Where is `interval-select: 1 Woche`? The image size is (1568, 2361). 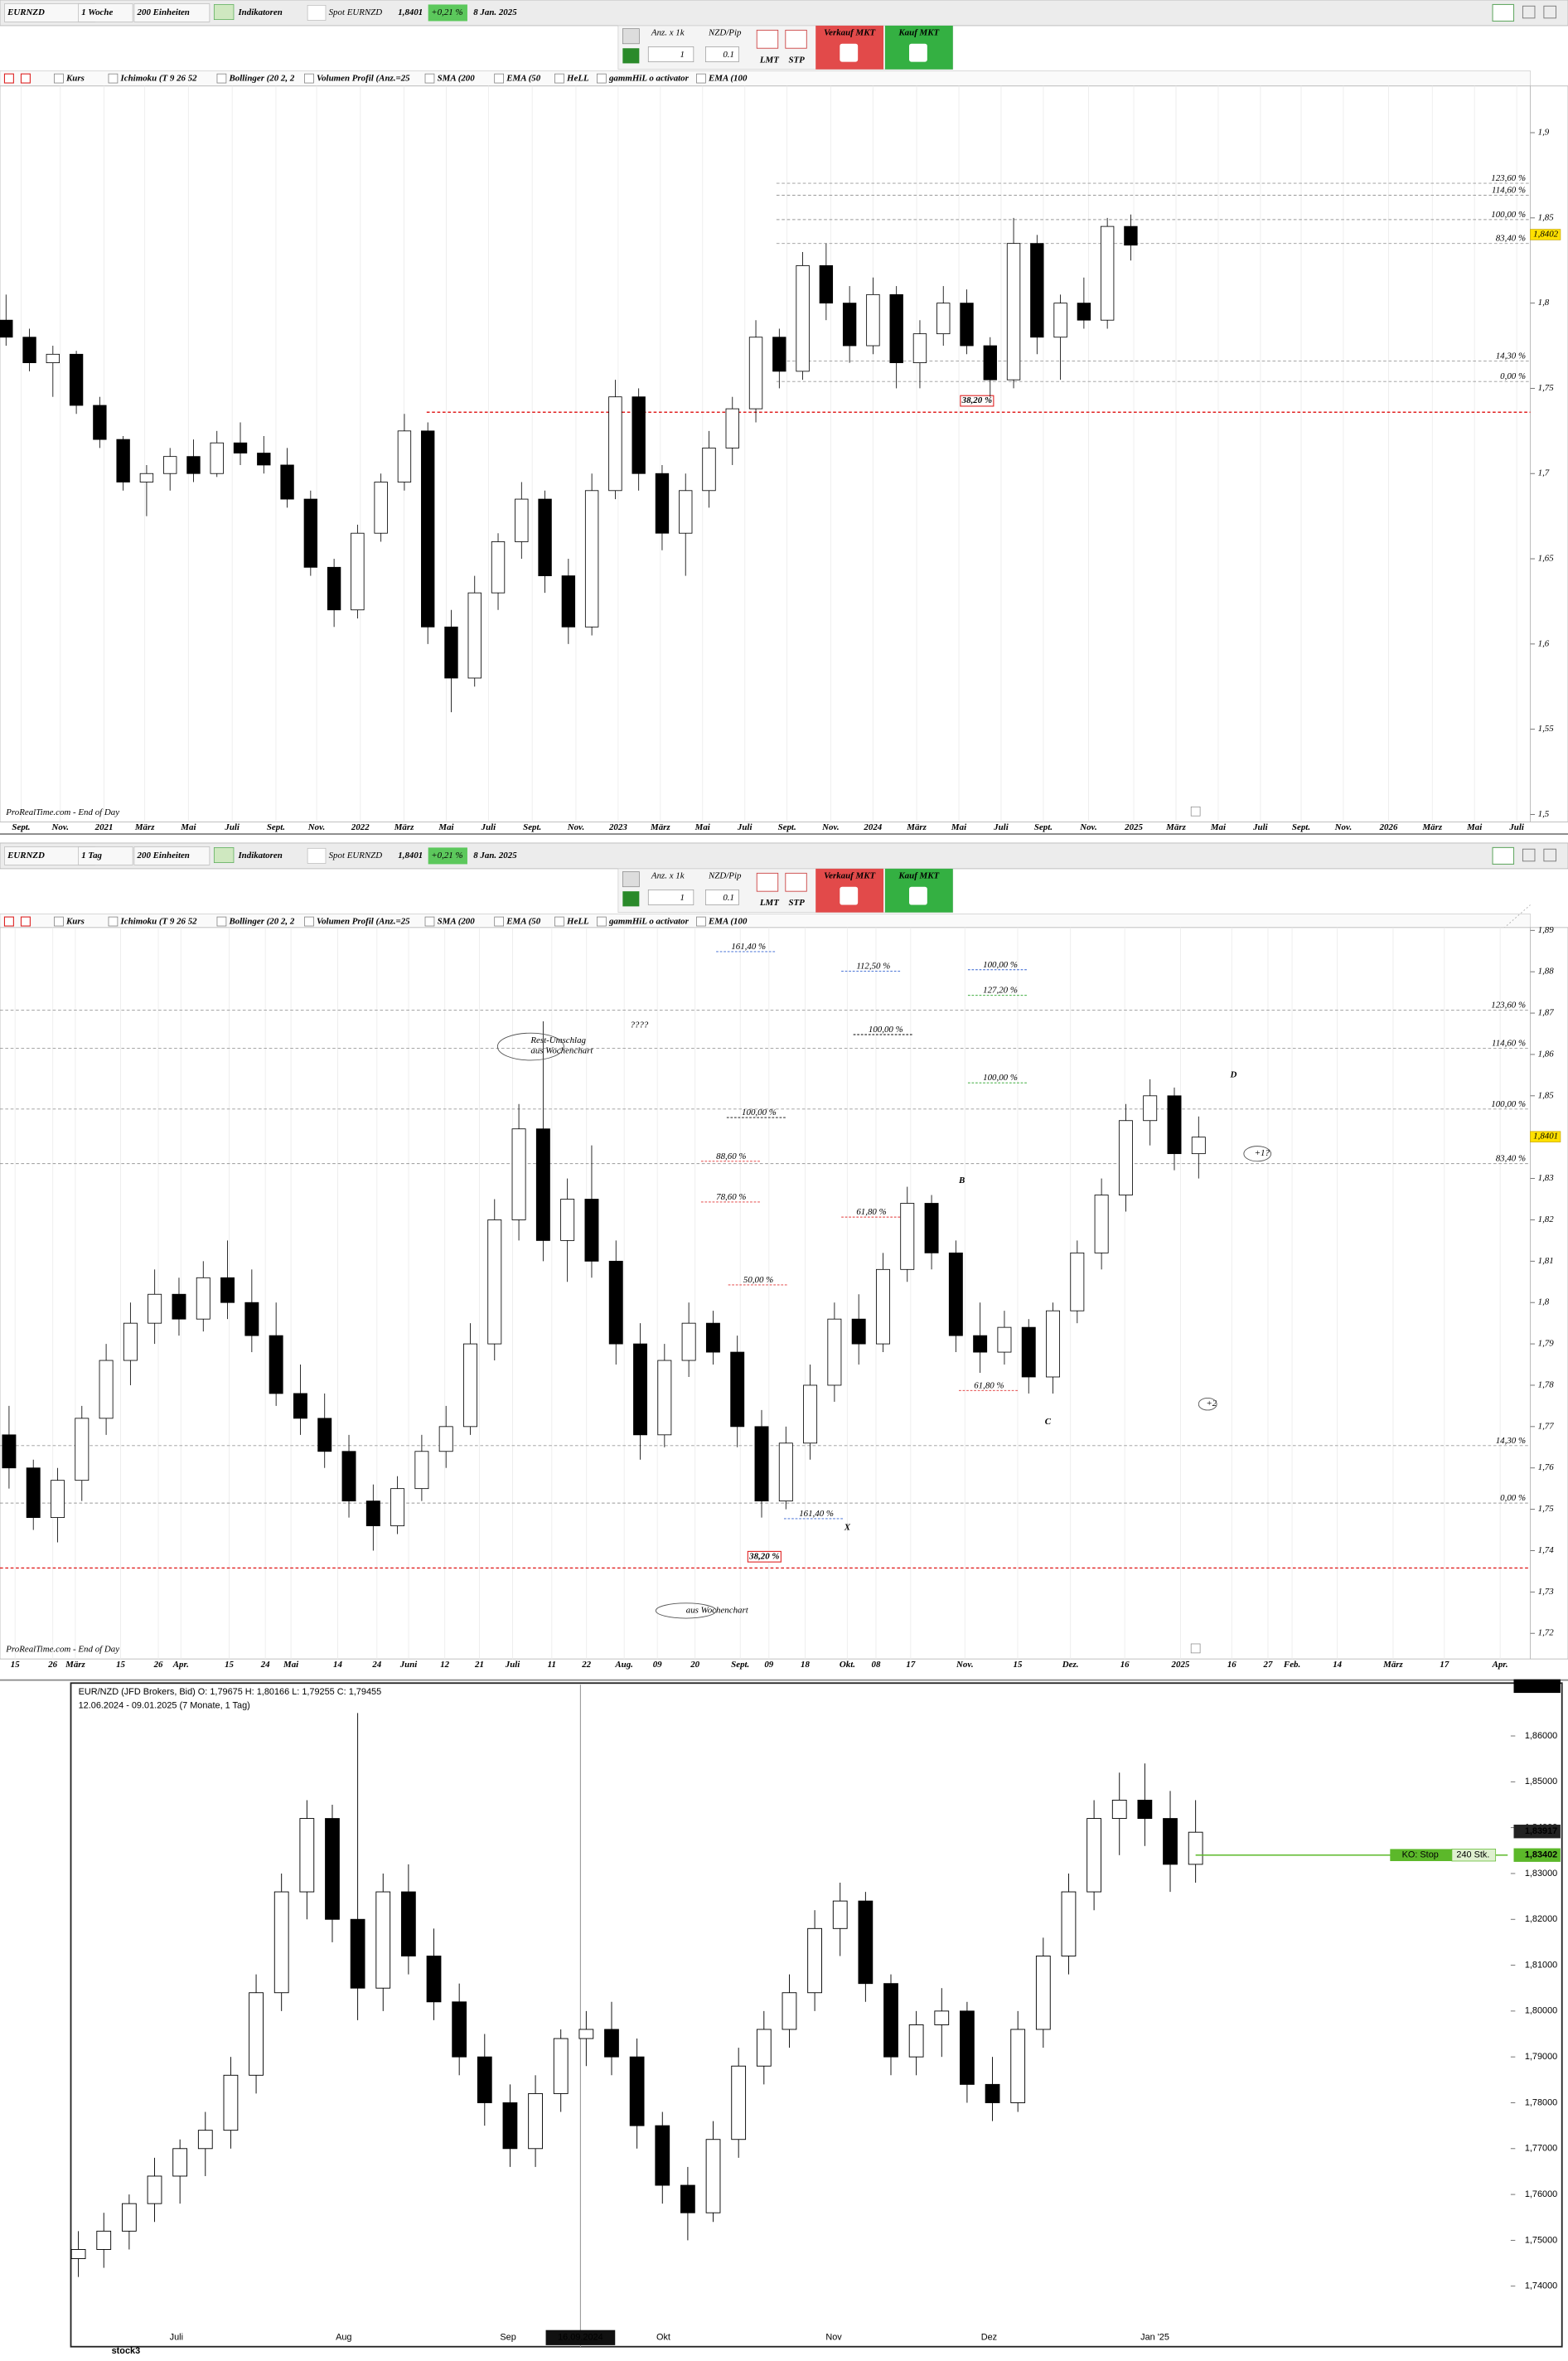
interval-select: 1 Woche is located at coordinates (97, 12).